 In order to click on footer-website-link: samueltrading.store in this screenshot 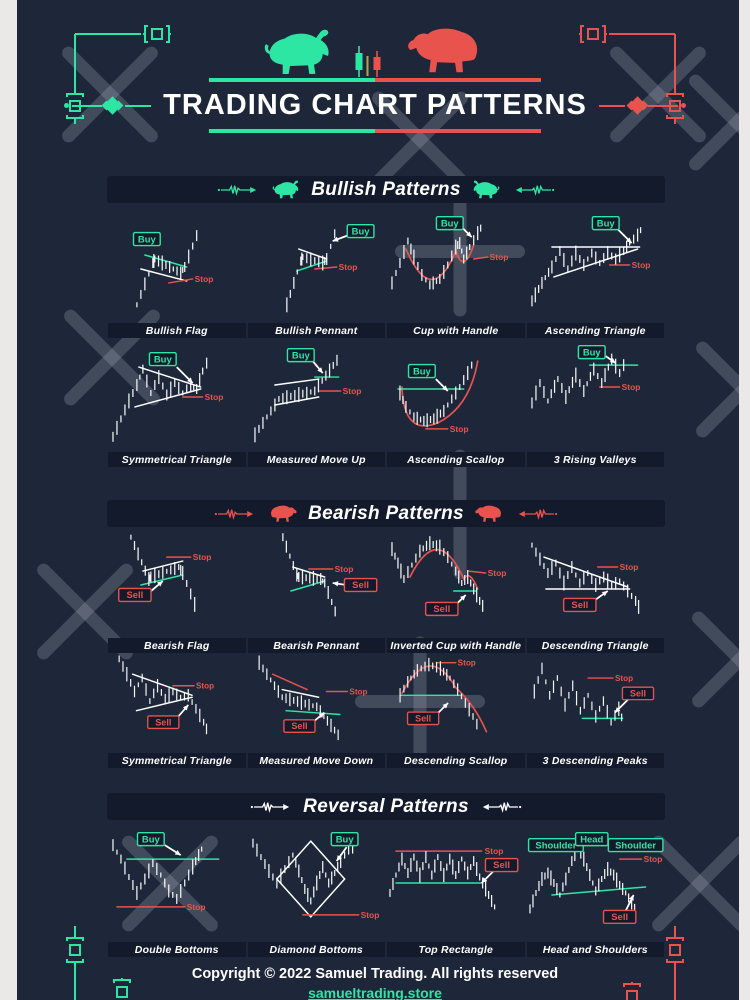, I will do `click(375, 992)`.